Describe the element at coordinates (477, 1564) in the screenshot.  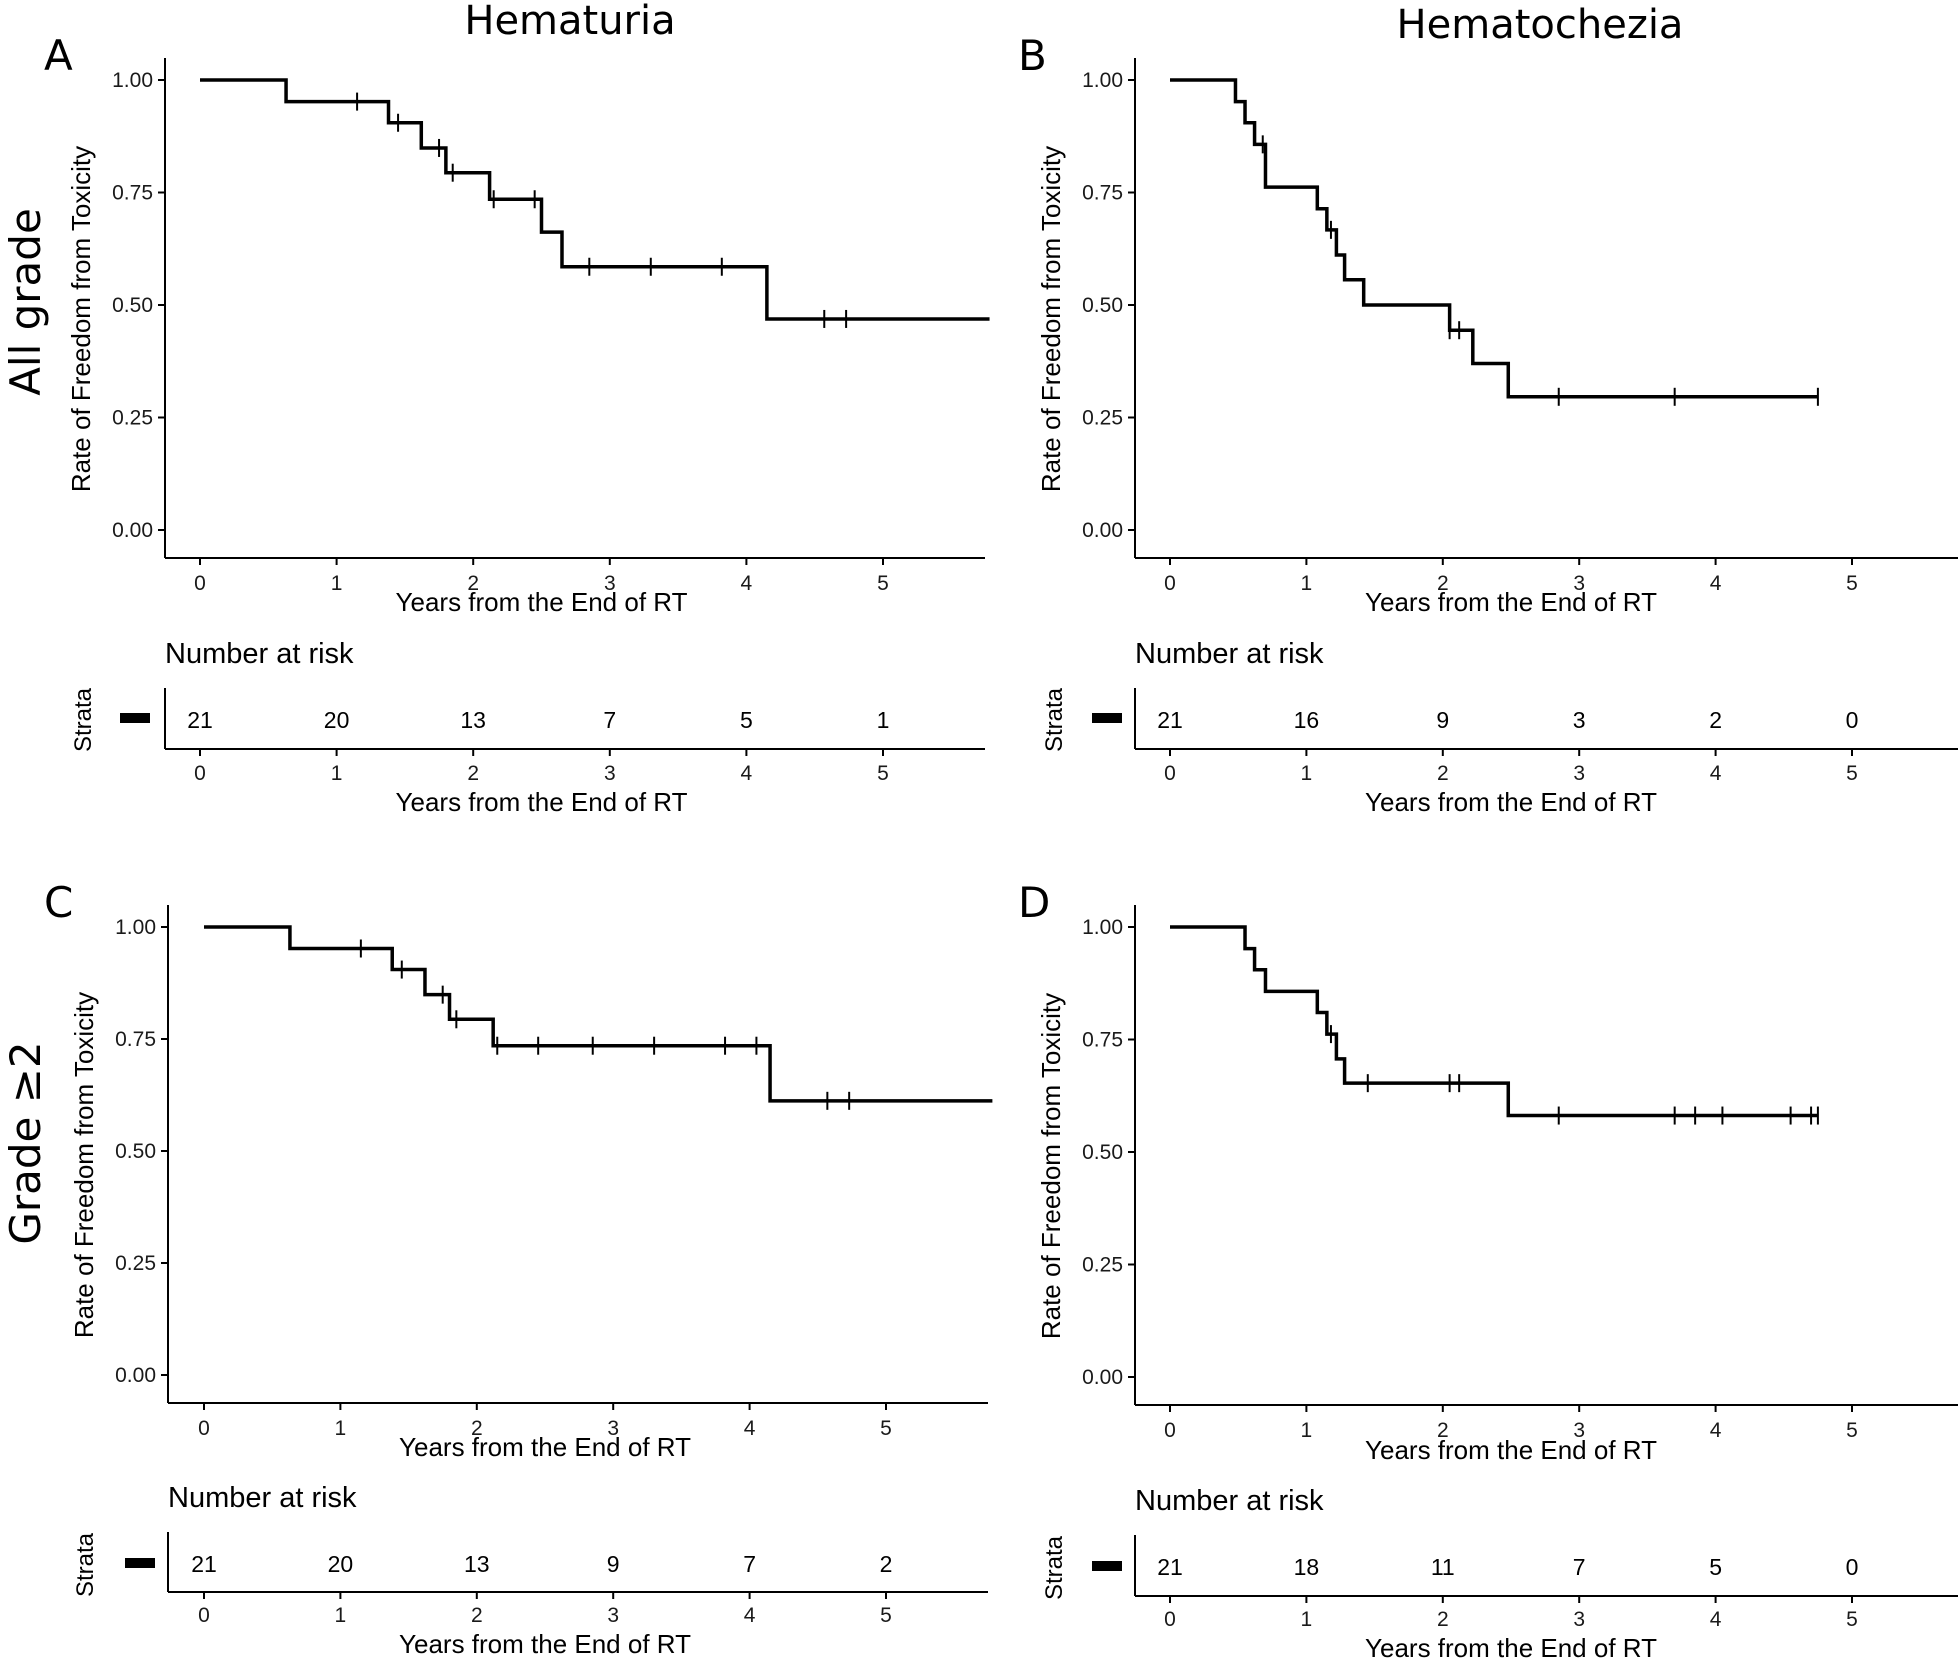
I see `risk-count: 13` at that location.